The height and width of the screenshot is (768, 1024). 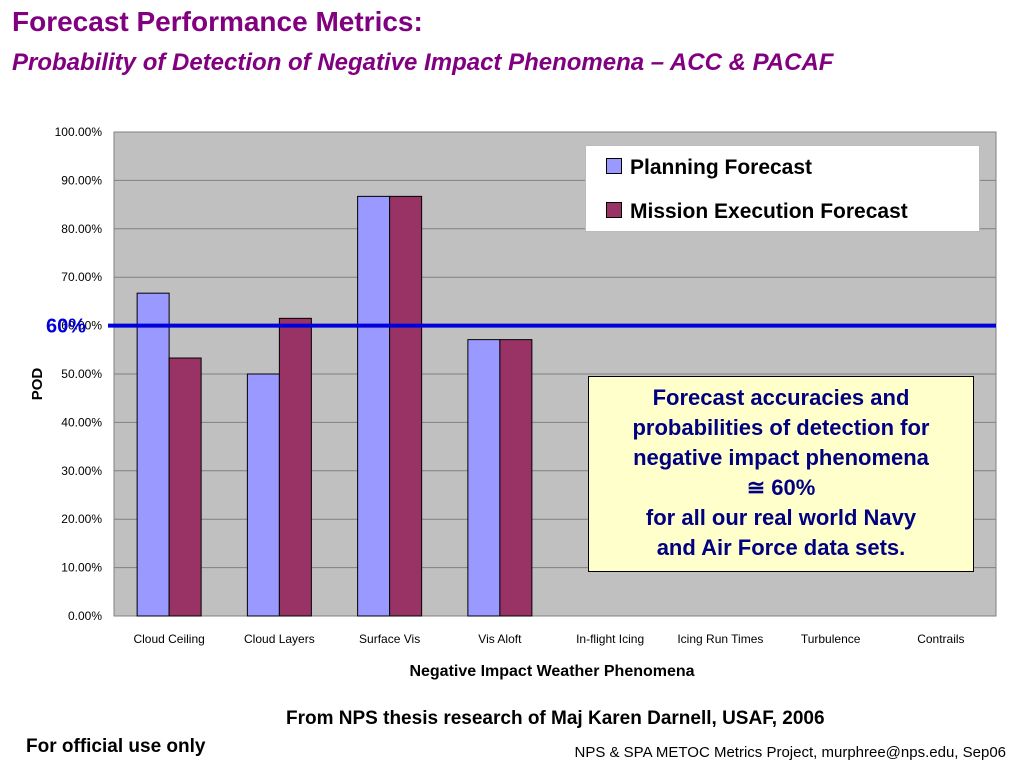 What do you see at coordinates (551, 671) in the screenshot?
I see `x-axis-label: Negative Impact Weather Phenomena` at bounding box center [551, 671].